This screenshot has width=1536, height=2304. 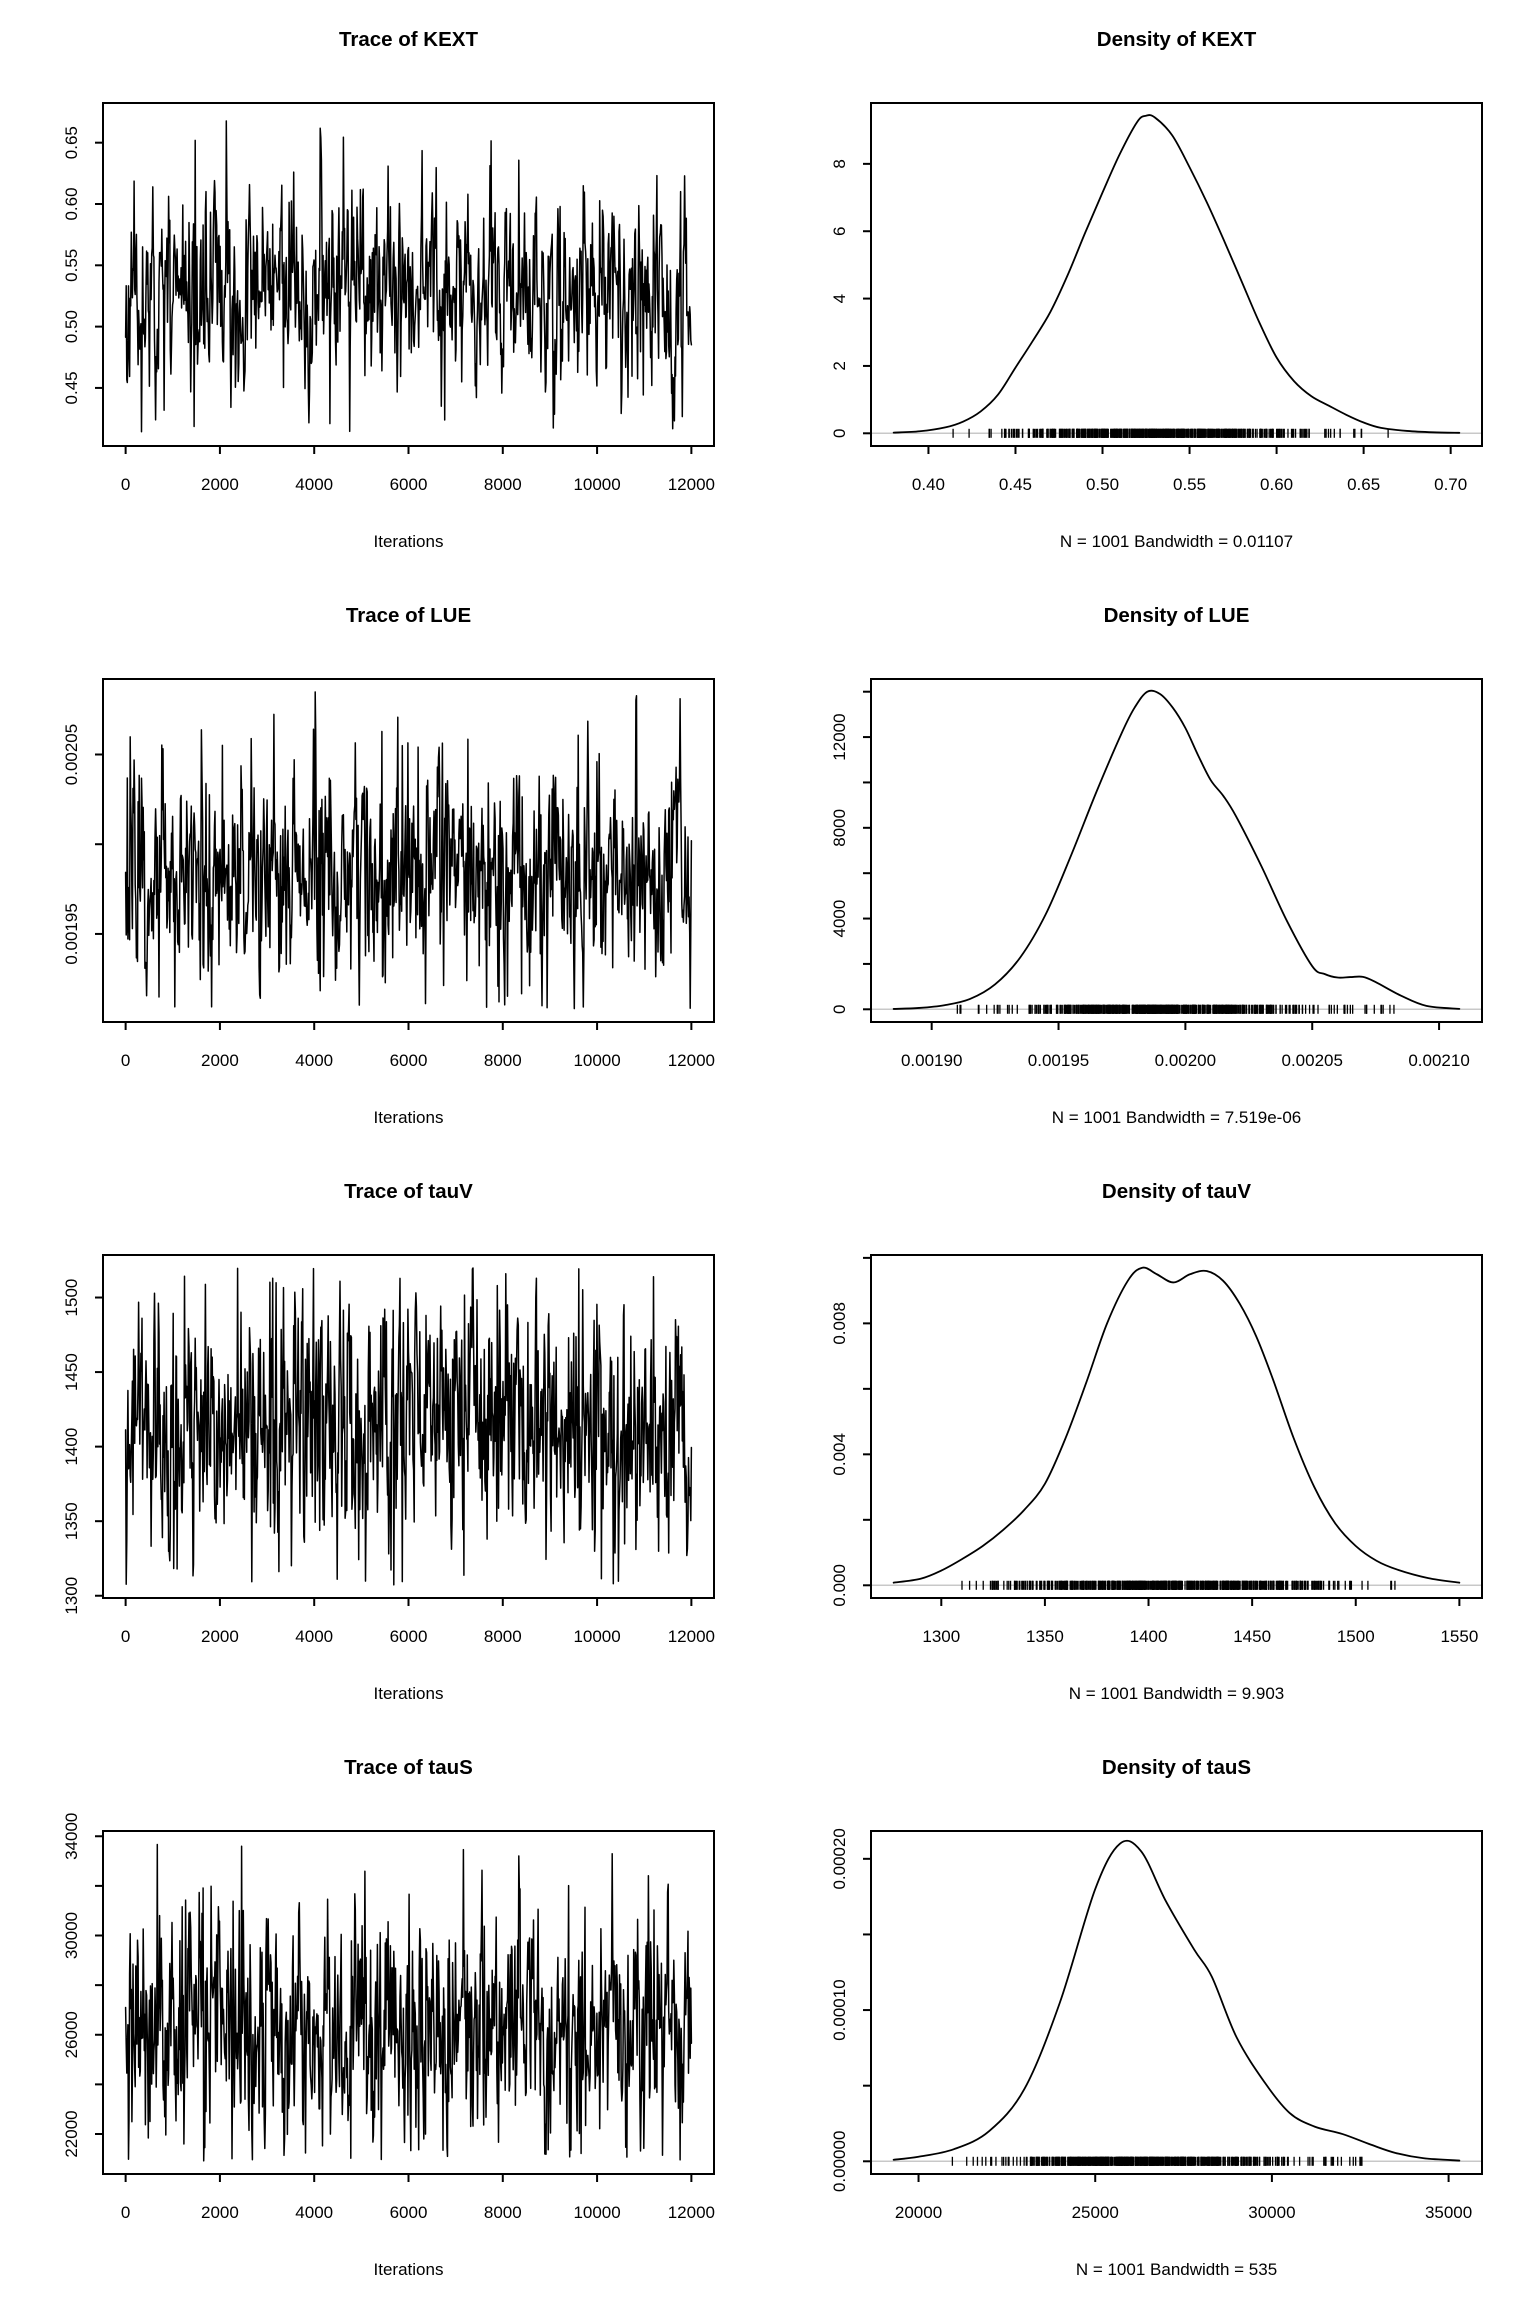 I want to click on y-axis-tick-label: 30000, so click(x=71, y=1935).